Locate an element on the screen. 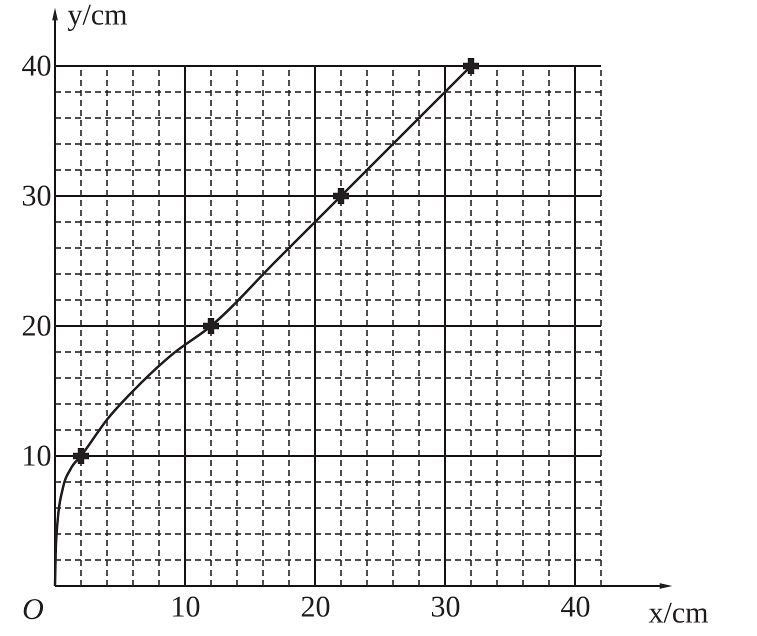  y-tick-label: 20 is located at coordinates (37, 326).